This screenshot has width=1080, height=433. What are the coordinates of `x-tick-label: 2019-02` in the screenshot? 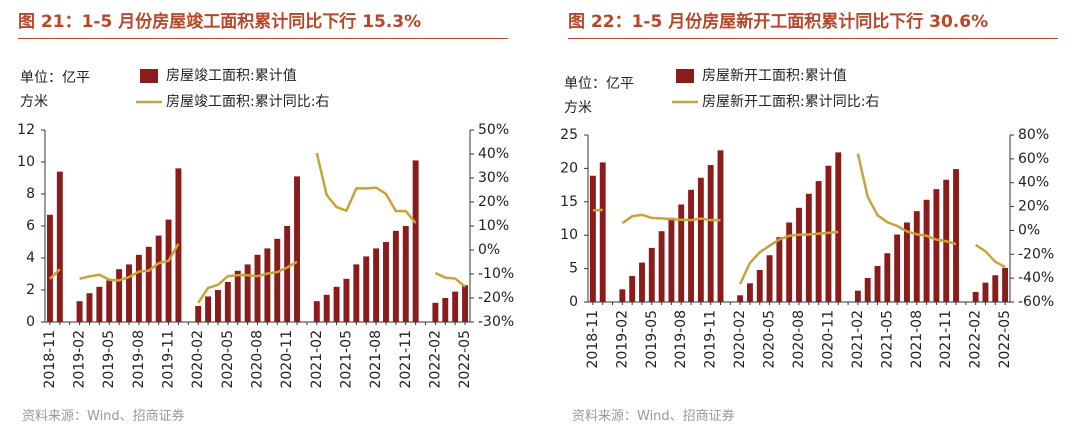 It's located at (622, 339).